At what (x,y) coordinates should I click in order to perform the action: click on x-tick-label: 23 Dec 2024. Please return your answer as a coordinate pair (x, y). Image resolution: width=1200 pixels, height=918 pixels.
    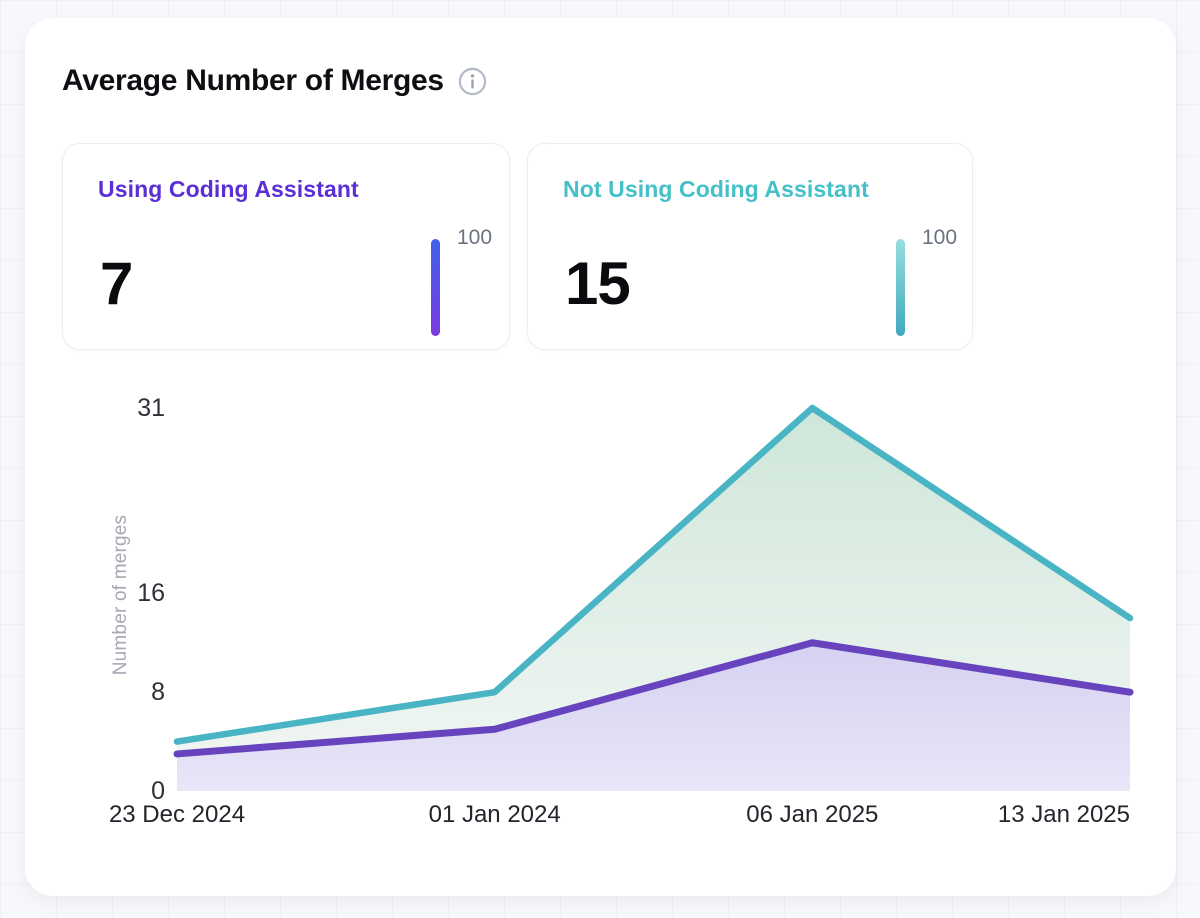
    Looking at the image, I should click on (177, 814).